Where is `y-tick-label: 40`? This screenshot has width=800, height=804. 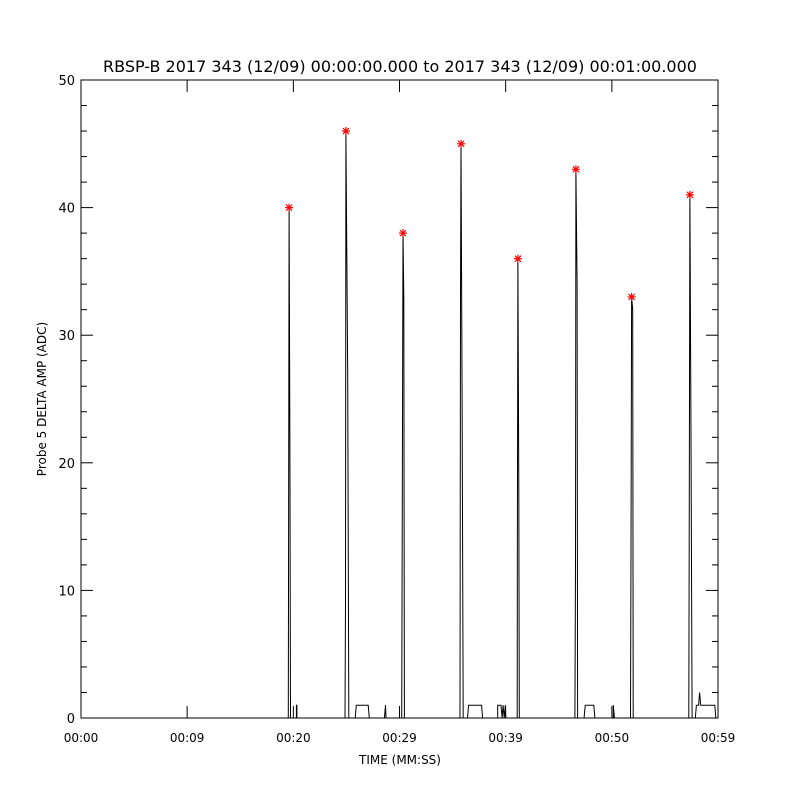 y-tick-label: 40 is located at coordinates (66, 209).